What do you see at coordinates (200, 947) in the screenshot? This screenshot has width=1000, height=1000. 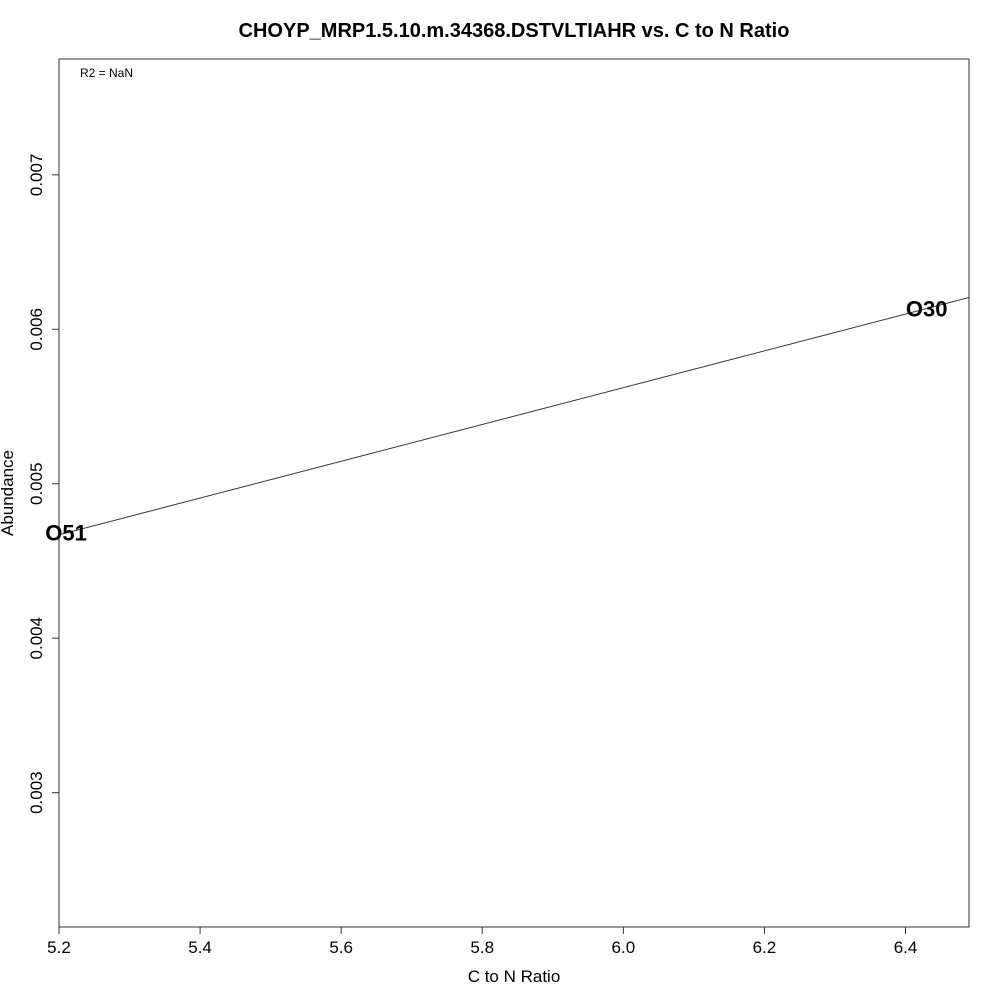 I see `x-tick-label: 5.4` at bounding box center [200, 947].